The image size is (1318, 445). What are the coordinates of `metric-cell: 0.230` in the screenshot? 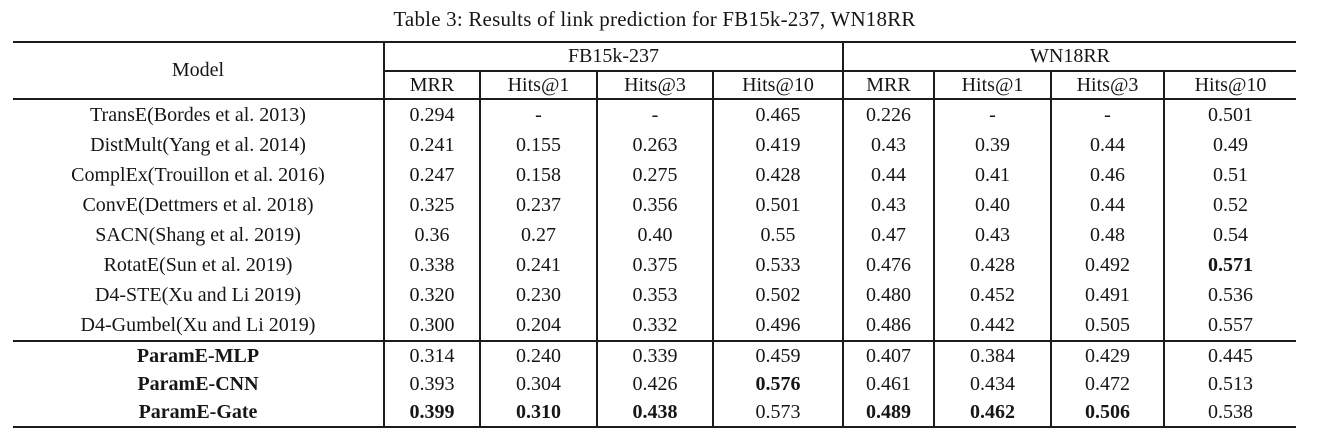 It's located at (538, 295).